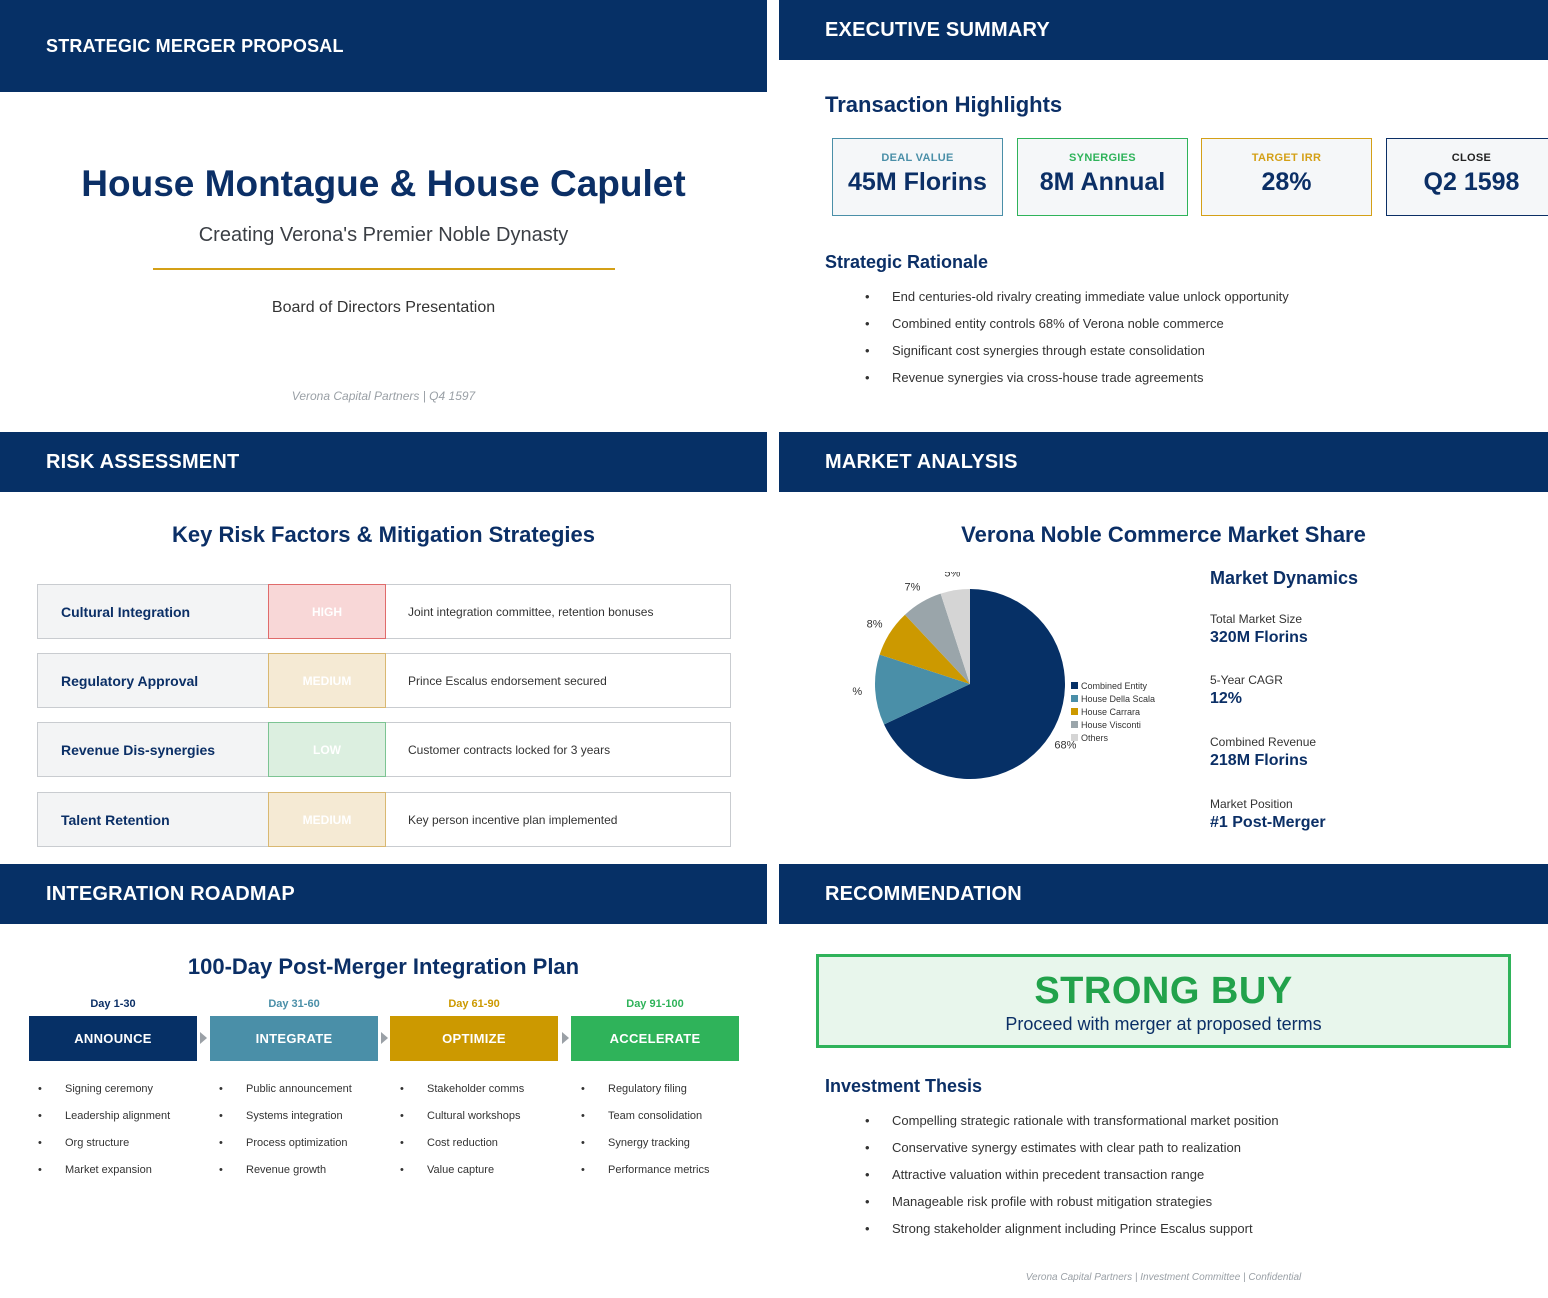  Describe the element at coordinates (1259, 760) in the screenshot. I see `metric-value: 218M Florins` at that location.